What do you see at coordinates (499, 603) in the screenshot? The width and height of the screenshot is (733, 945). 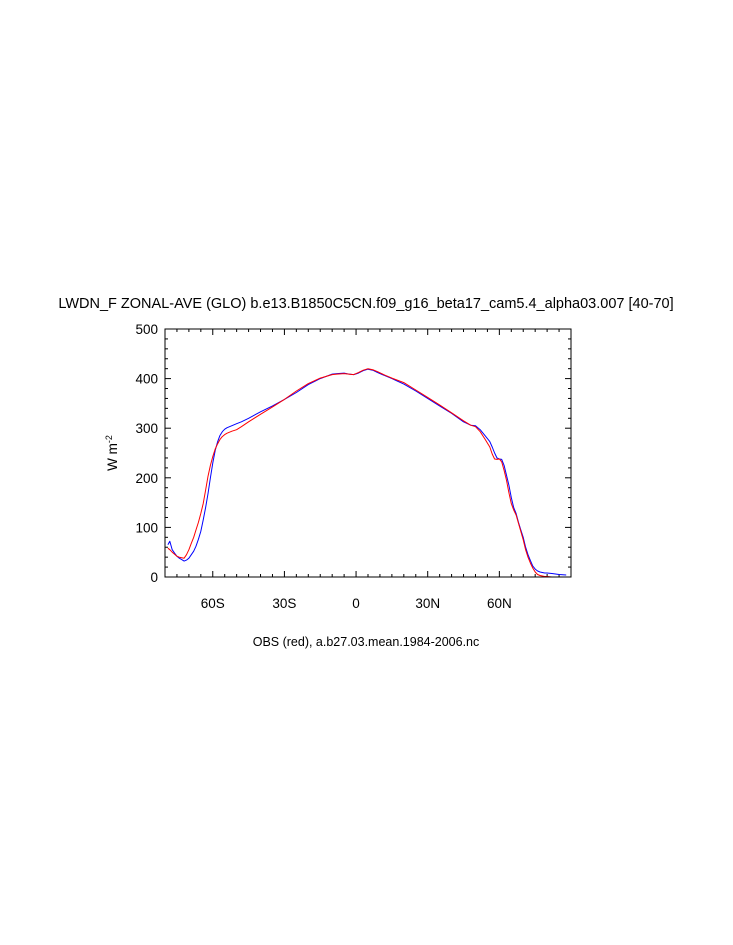 I see `x-tick-label: 60N` at bounding box center [499, 603].